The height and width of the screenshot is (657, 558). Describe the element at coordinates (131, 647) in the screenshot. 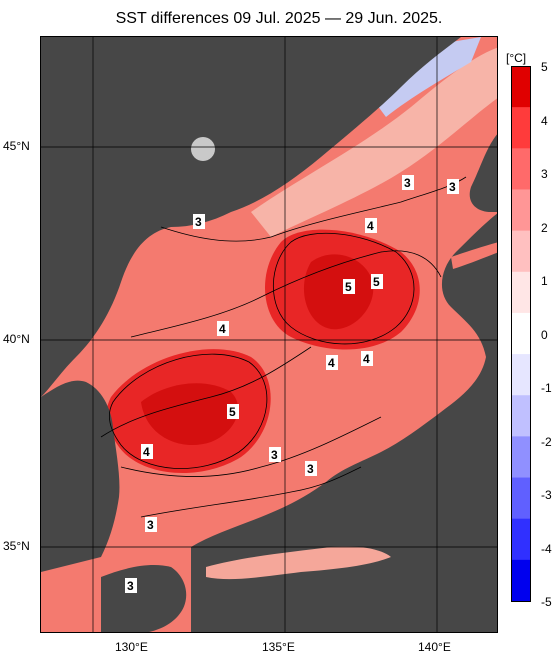

I see `lon-label-130: 130°E` at that location.